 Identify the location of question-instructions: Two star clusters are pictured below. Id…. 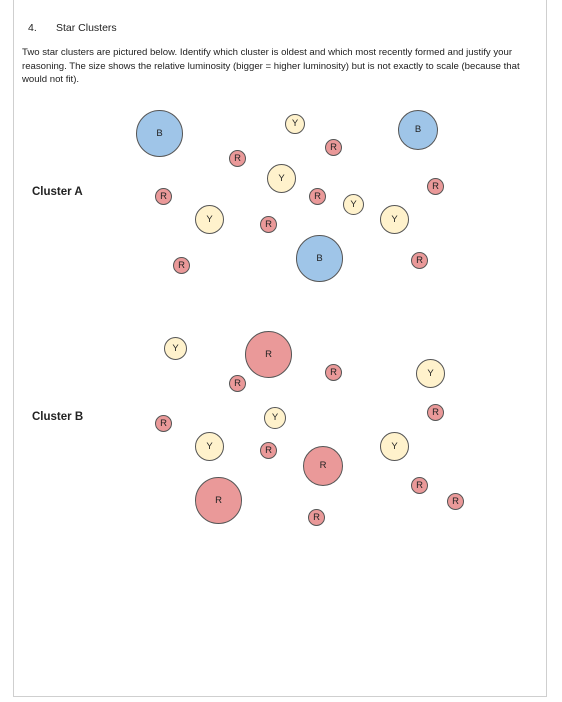
(271, 66).